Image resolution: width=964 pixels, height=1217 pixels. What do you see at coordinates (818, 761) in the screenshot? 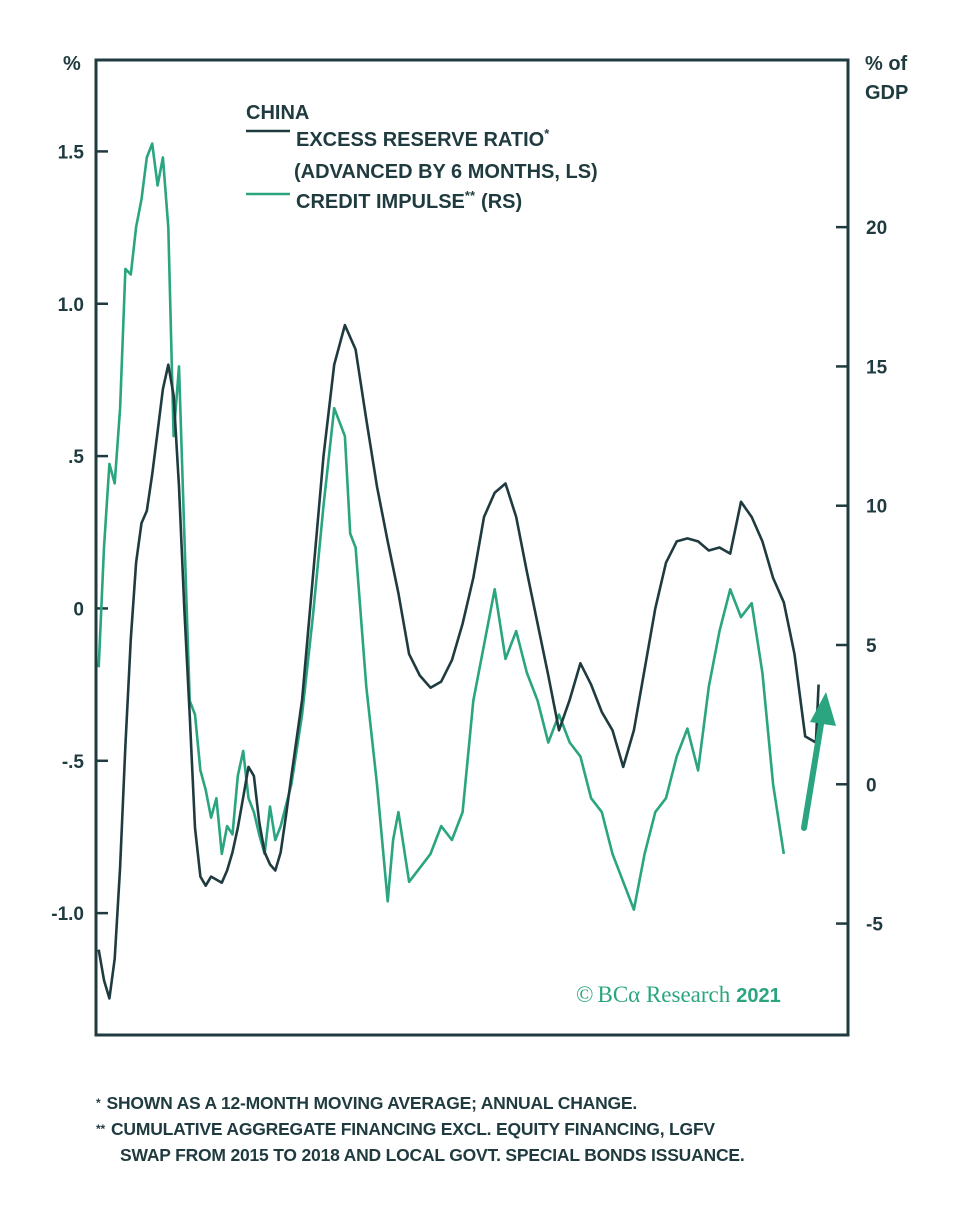
I see `up-arrow-icon` at bounding box center [818, 761].